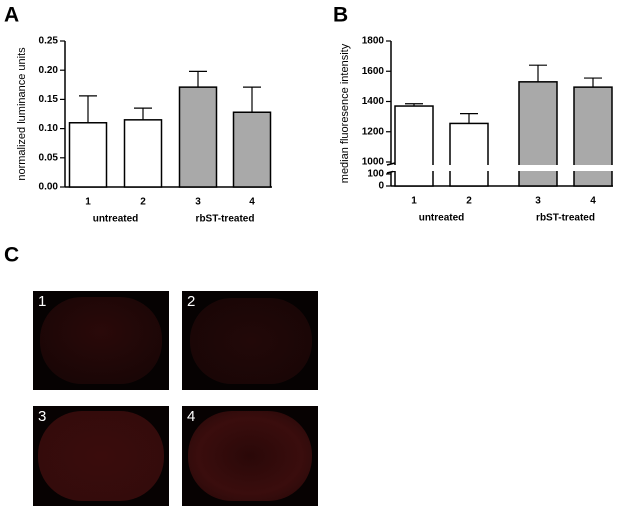  What do you see at coordinates (101, 456) in the screenshot?
I see `micrograph: 3` at bounding box center [101, 456].